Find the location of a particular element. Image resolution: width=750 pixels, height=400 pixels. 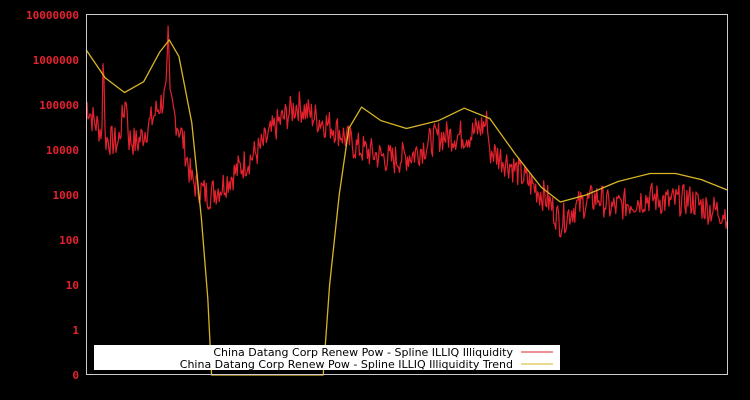

y-tick-label: 10000 is located at coordinates (62, 150).